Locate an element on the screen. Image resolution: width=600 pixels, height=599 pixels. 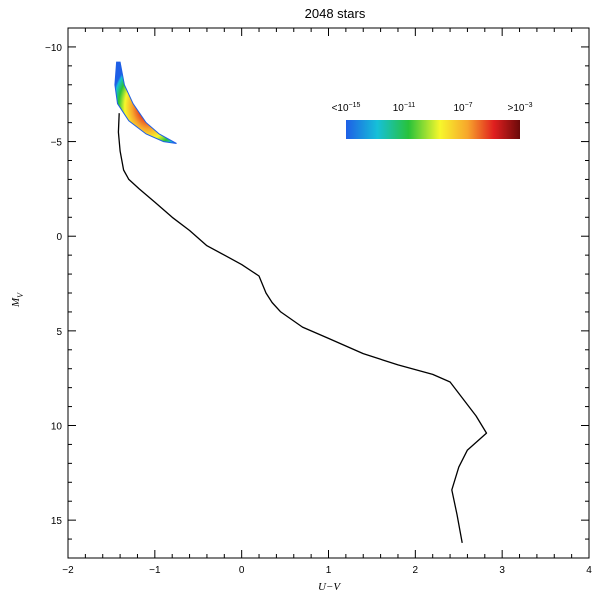
colorbar: <10−15 10−11 10−7 >10−3 is located at coordinates (432, 120).